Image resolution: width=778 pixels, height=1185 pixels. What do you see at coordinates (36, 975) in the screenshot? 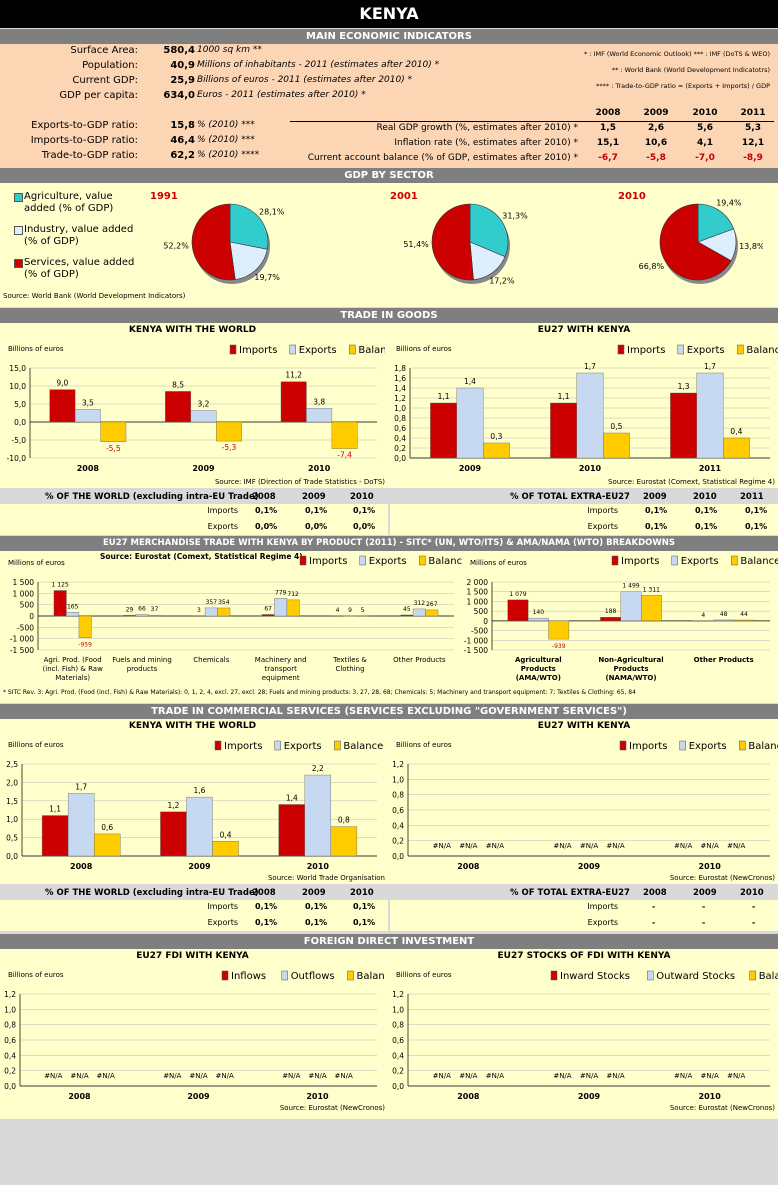
I see `y-axis-label: Billions of euros` at bounding box center [36, 975].